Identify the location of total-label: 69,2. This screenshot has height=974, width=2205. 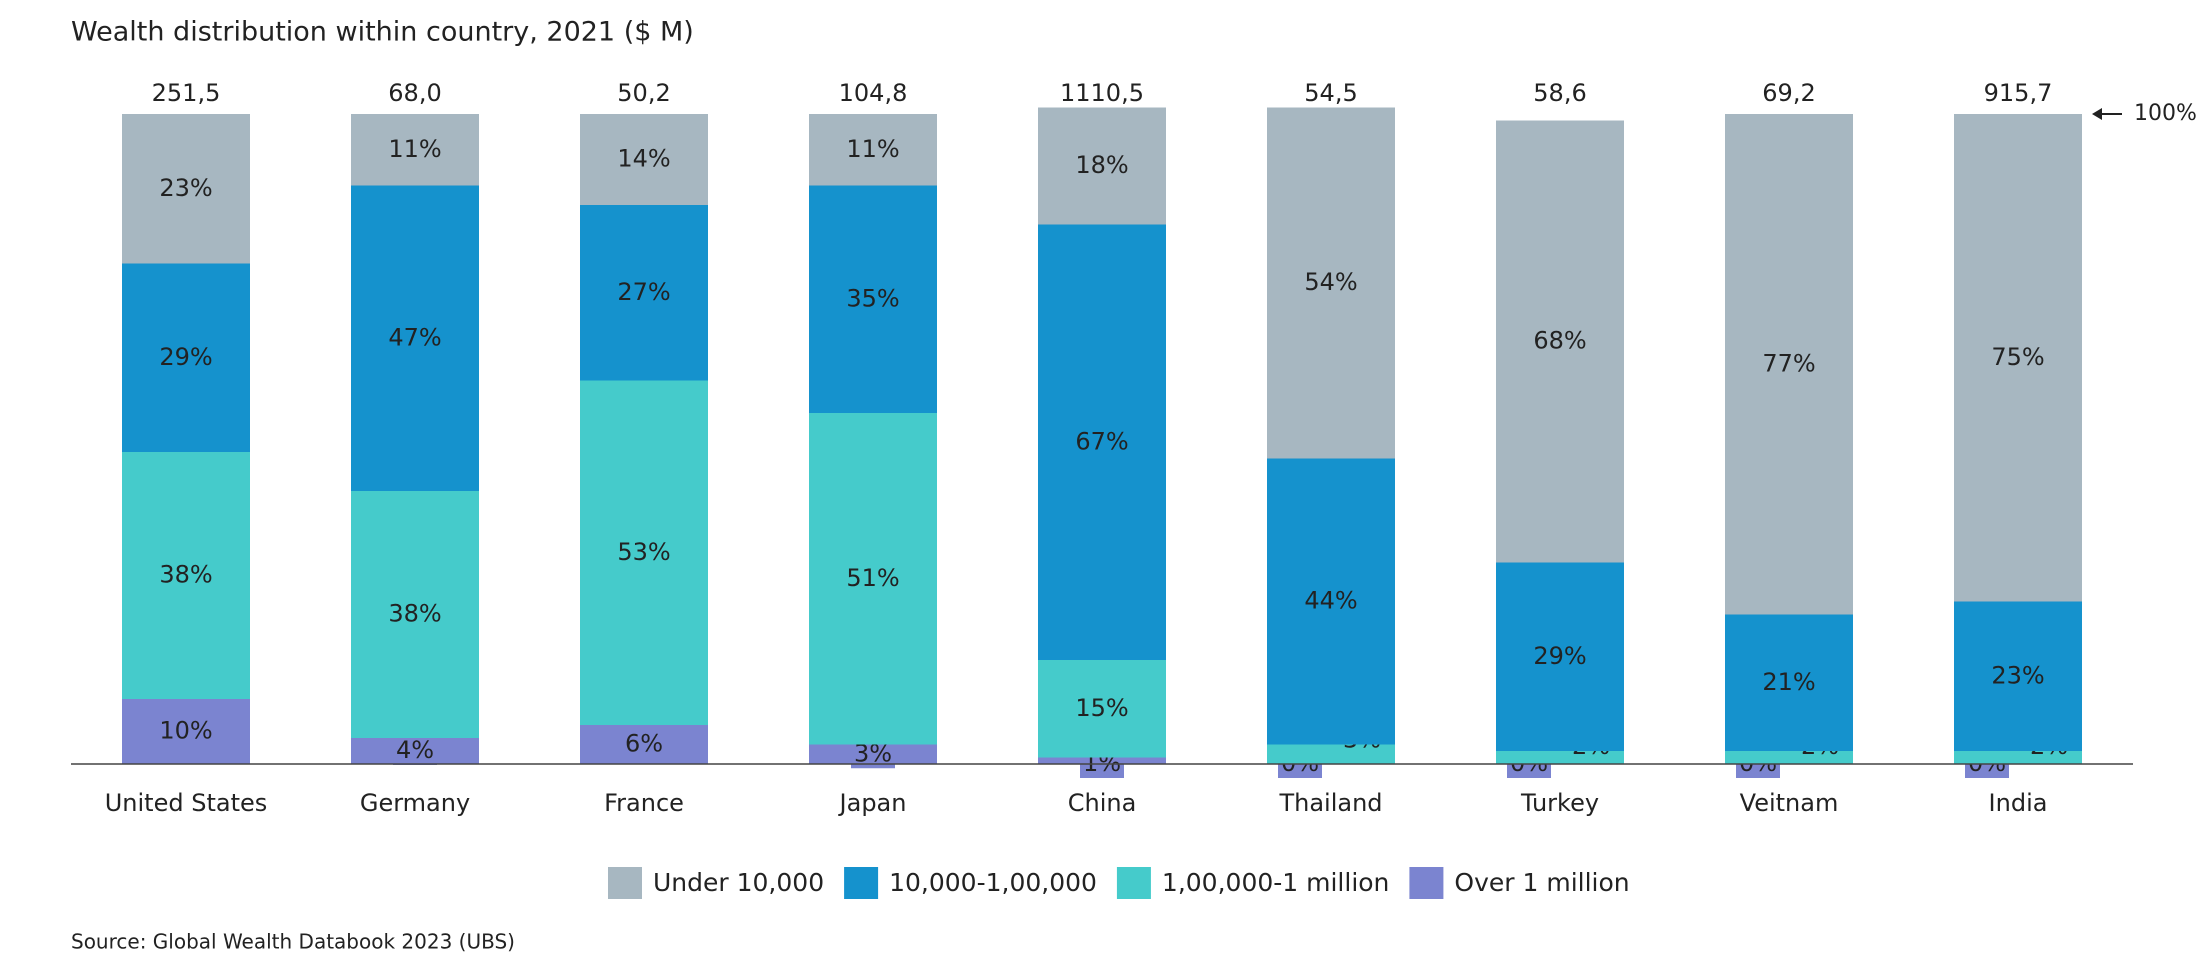
(1788, 93).